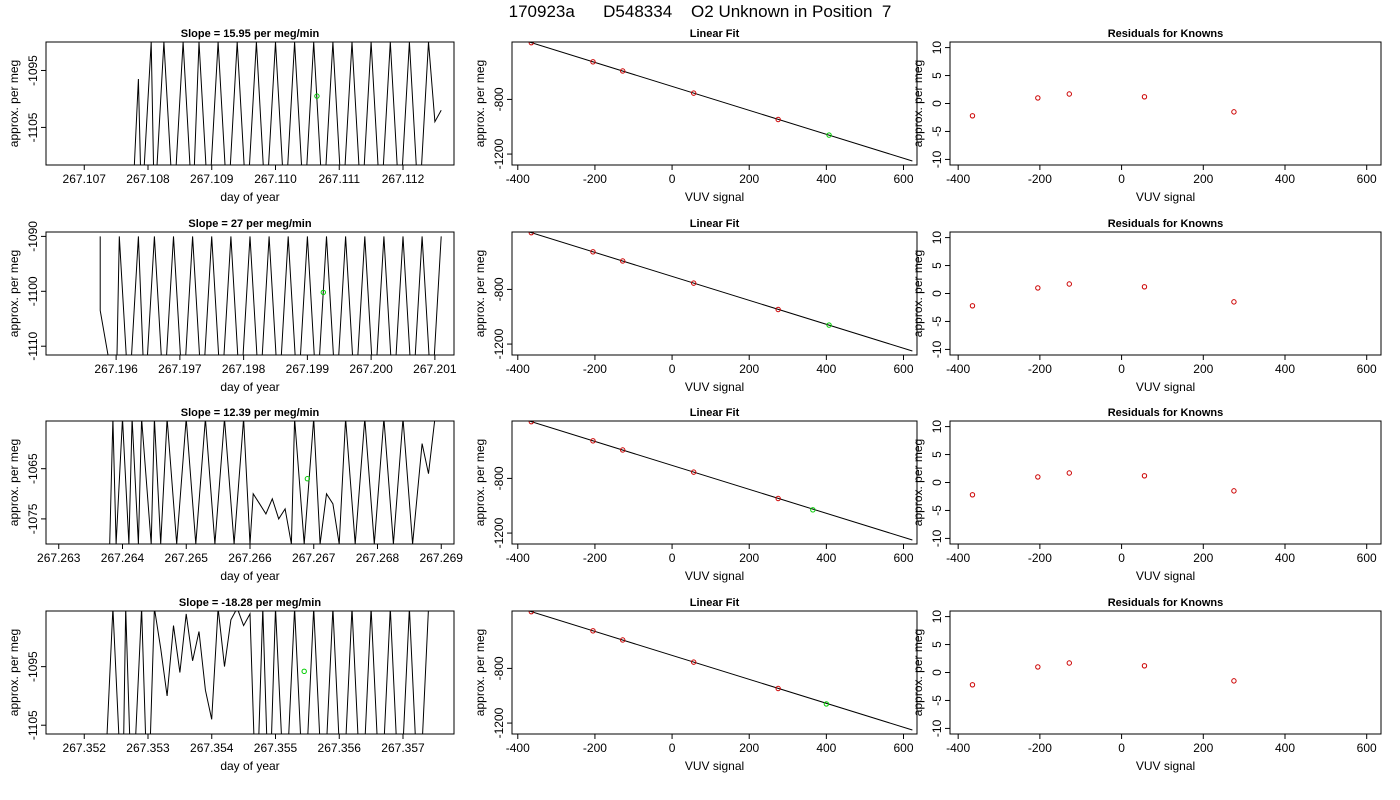 The width and height of the screenshot is (1400, 800). What do you see at coordinates (937, 321) in the screenshot?
I see `y-tick-label: -5` at bounding box center [937, 321].